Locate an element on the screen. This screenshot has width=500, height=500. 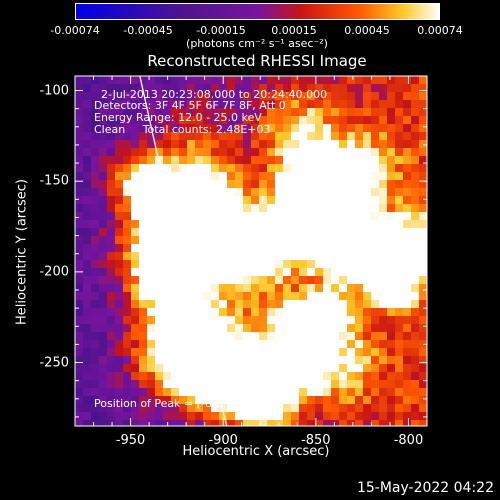
annotation-energy-range: Energy Range: 12.0 - 25.0 keV is located at coordinates (178, 117).